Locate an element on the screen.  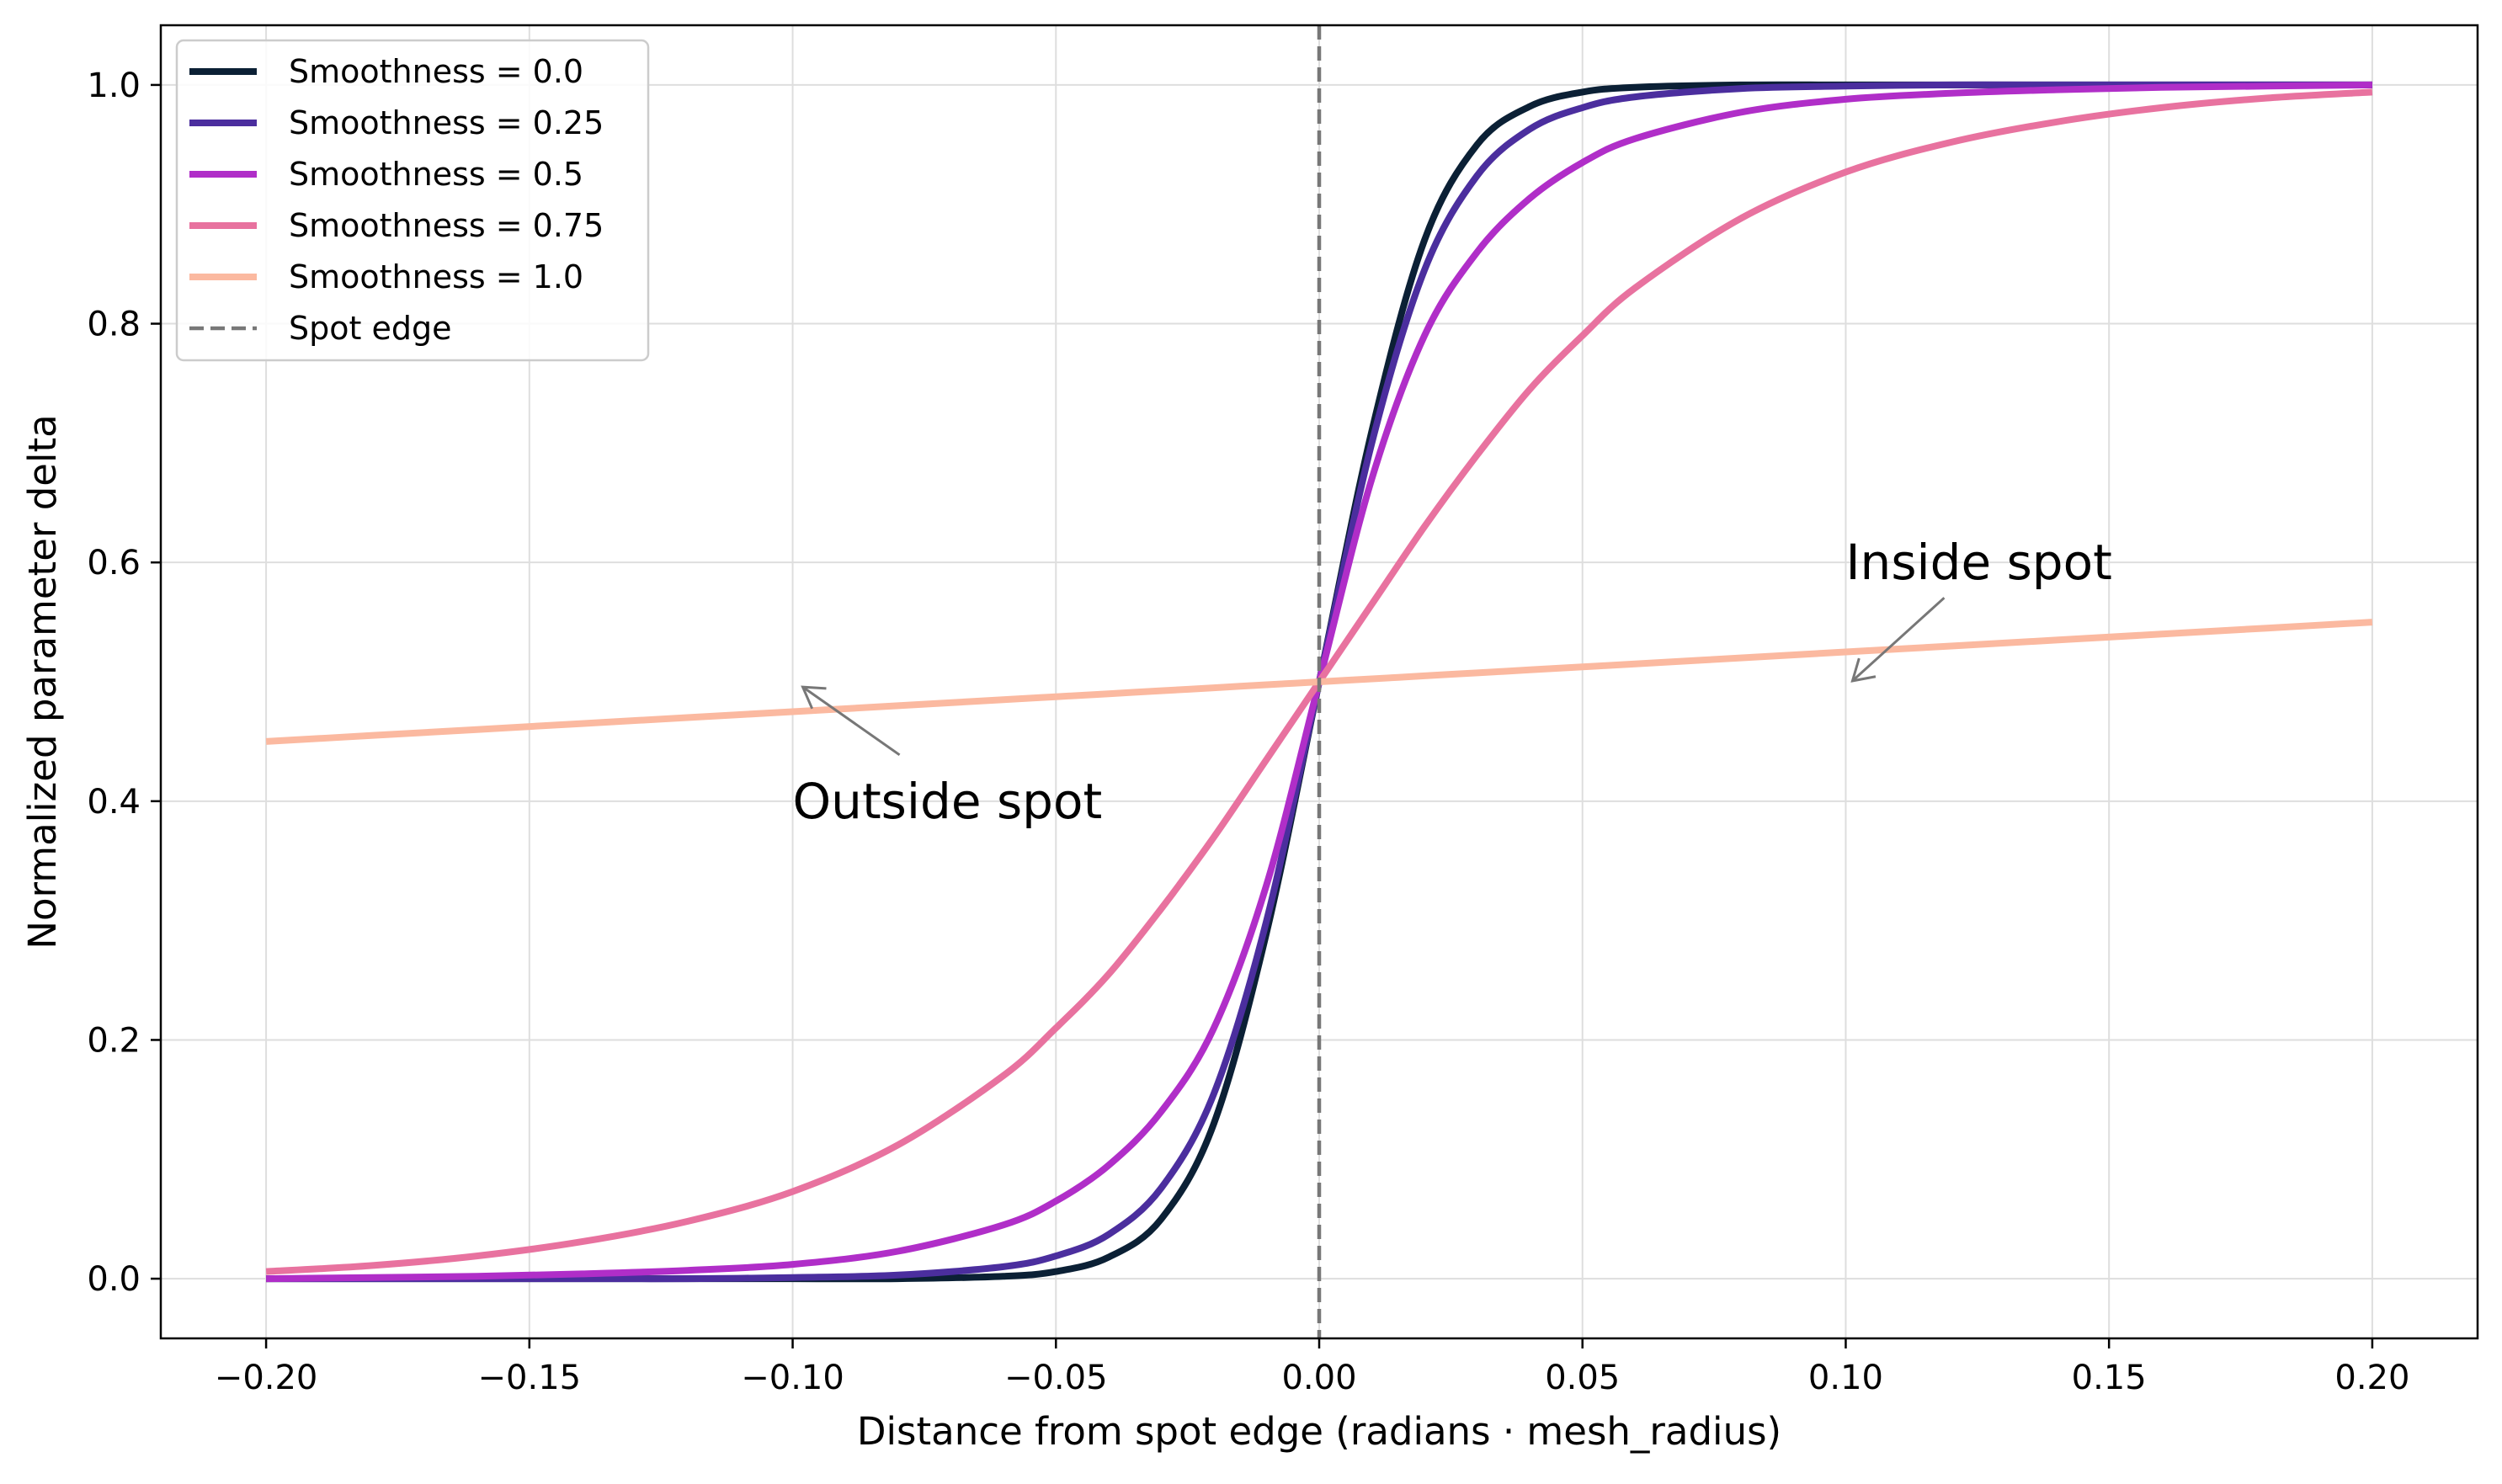
x-tick-label: 0.10 is located at coordinates (1845, 1378).